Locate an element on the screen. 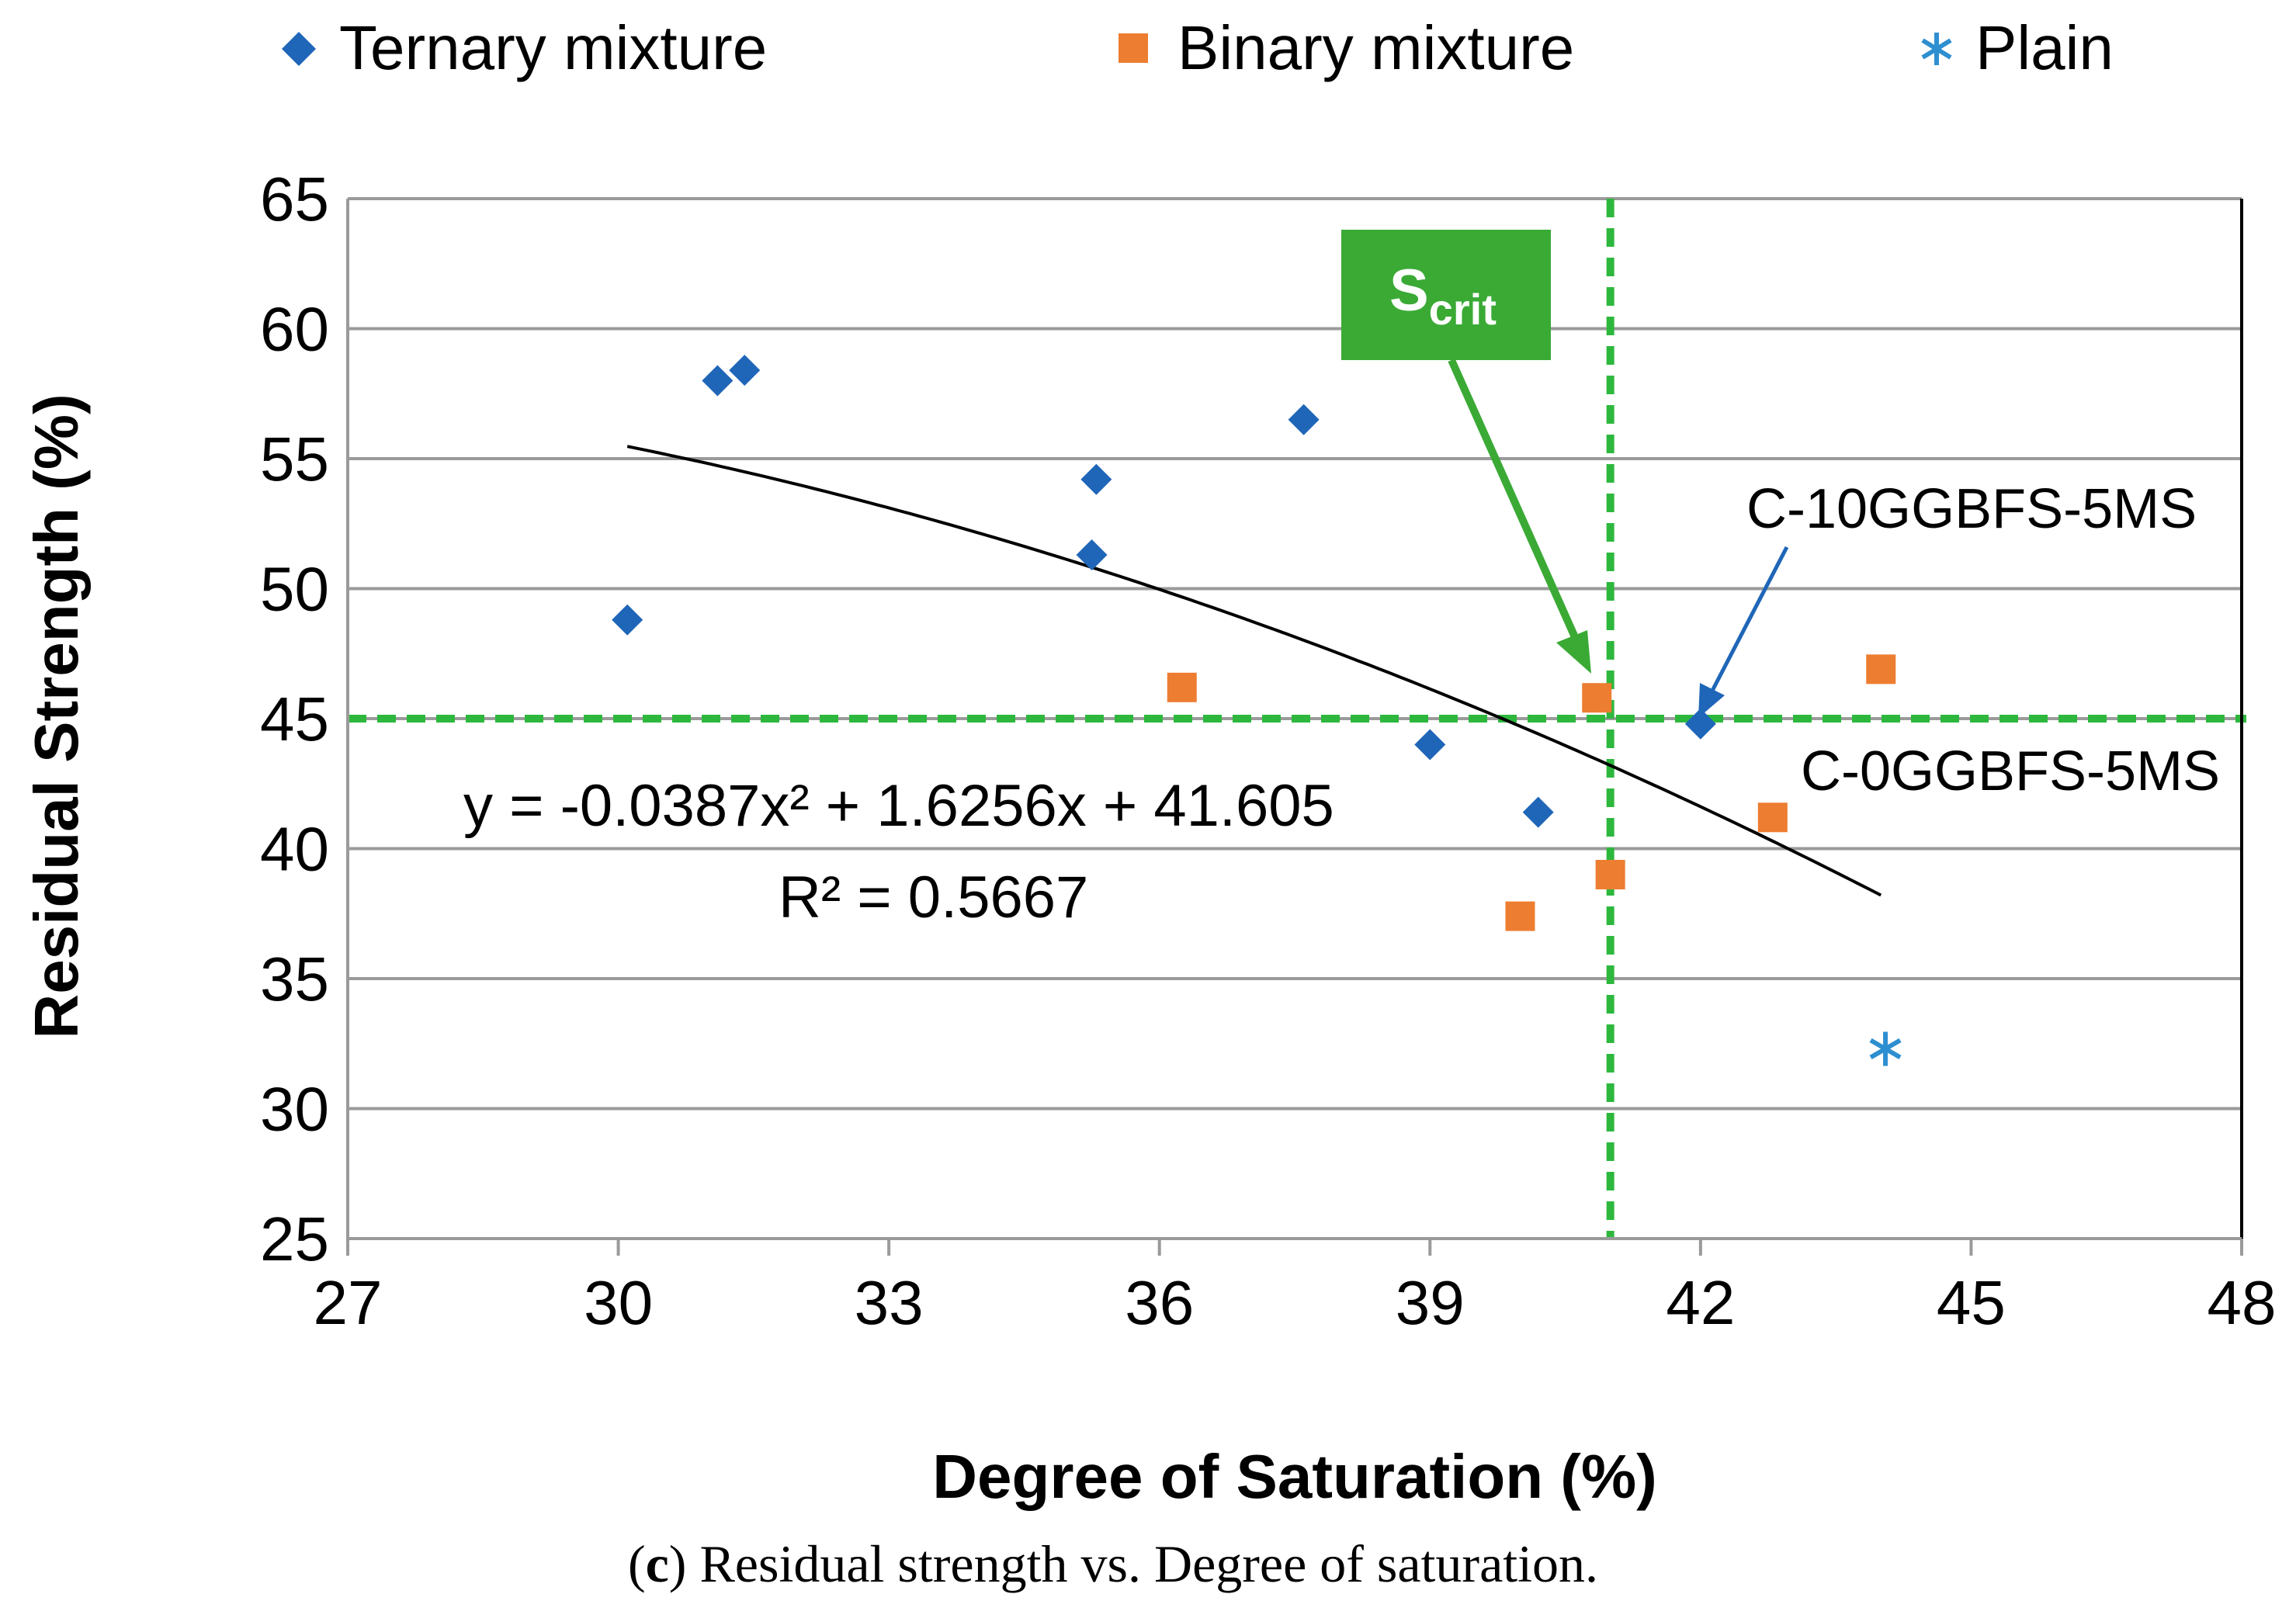 The image size is (2296, 1608). c0-label: C-0GGBFS-5MS is located at coordinates (2010, 771).